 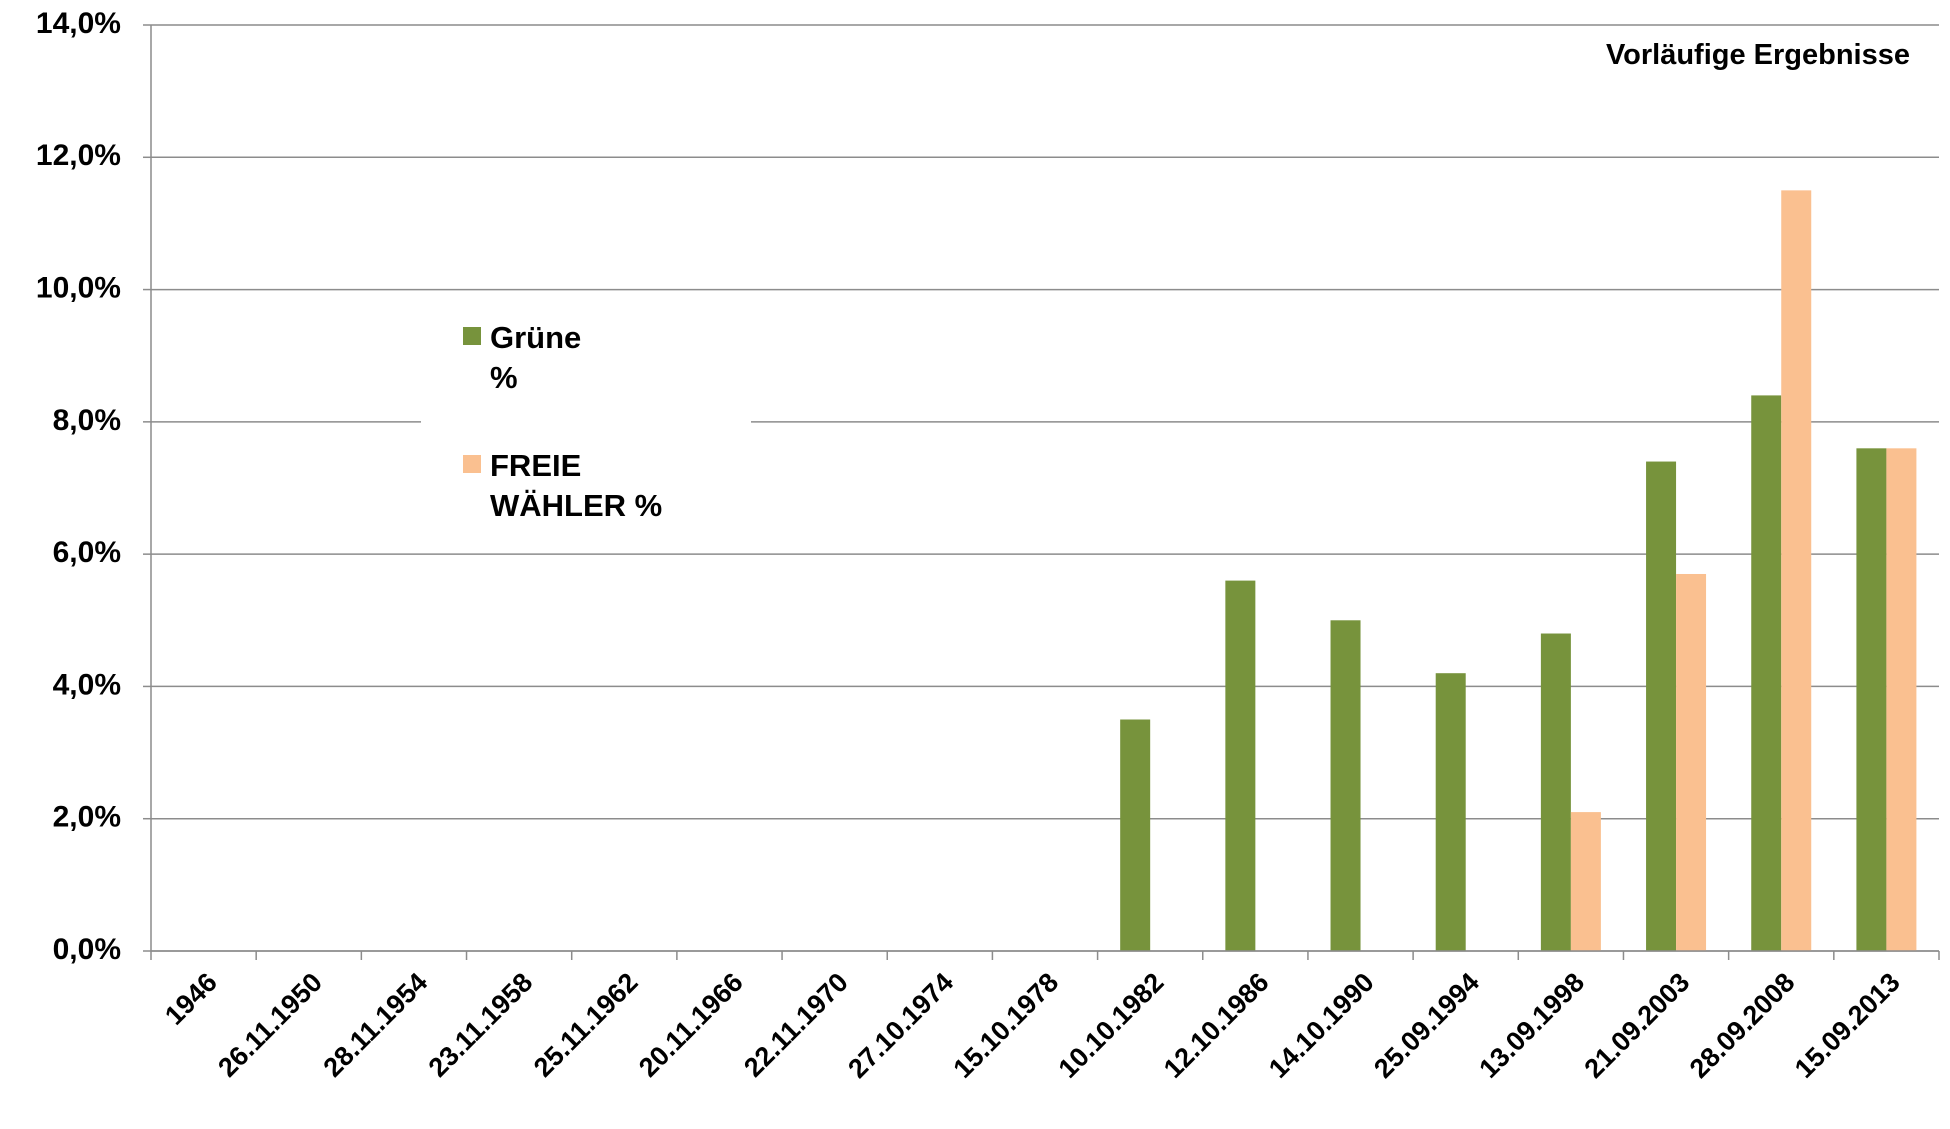 I want to click on x-tick-label: 28.11.1954, so click(x=375, y=1025).